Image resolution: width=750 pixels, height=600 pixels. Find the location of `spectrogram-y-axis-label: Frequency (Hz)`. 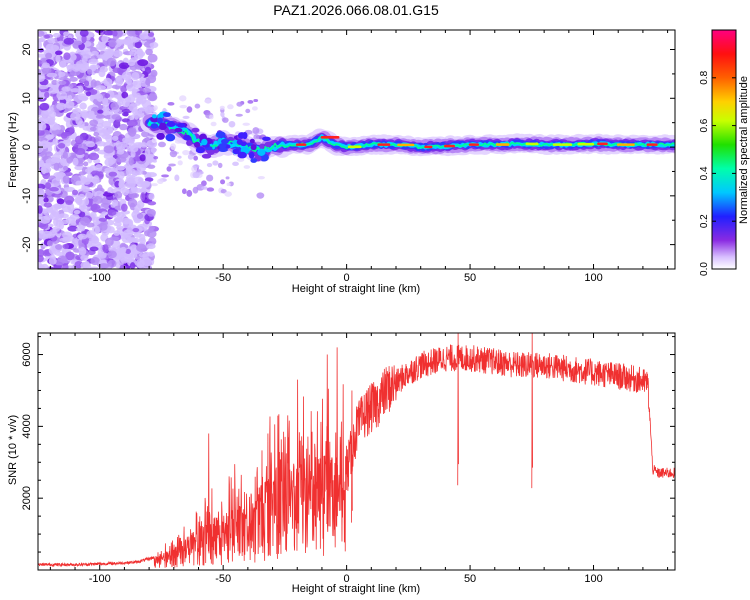

spectrogram-y-axis-label: Frequency (Hz) is located at coordinates (13, 150).